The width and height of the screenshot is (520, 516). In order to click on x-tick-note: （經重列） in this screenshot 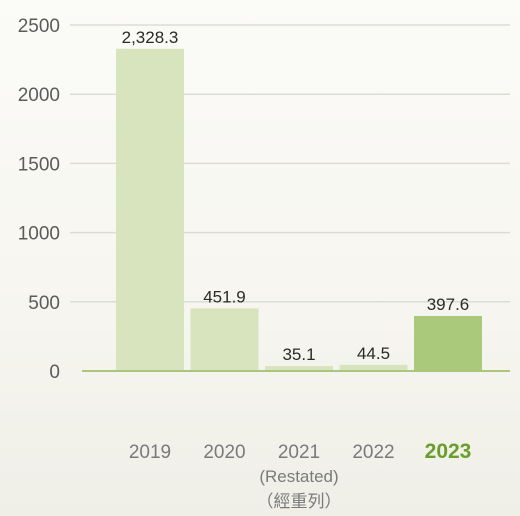, I will do `click(299, 502)`.